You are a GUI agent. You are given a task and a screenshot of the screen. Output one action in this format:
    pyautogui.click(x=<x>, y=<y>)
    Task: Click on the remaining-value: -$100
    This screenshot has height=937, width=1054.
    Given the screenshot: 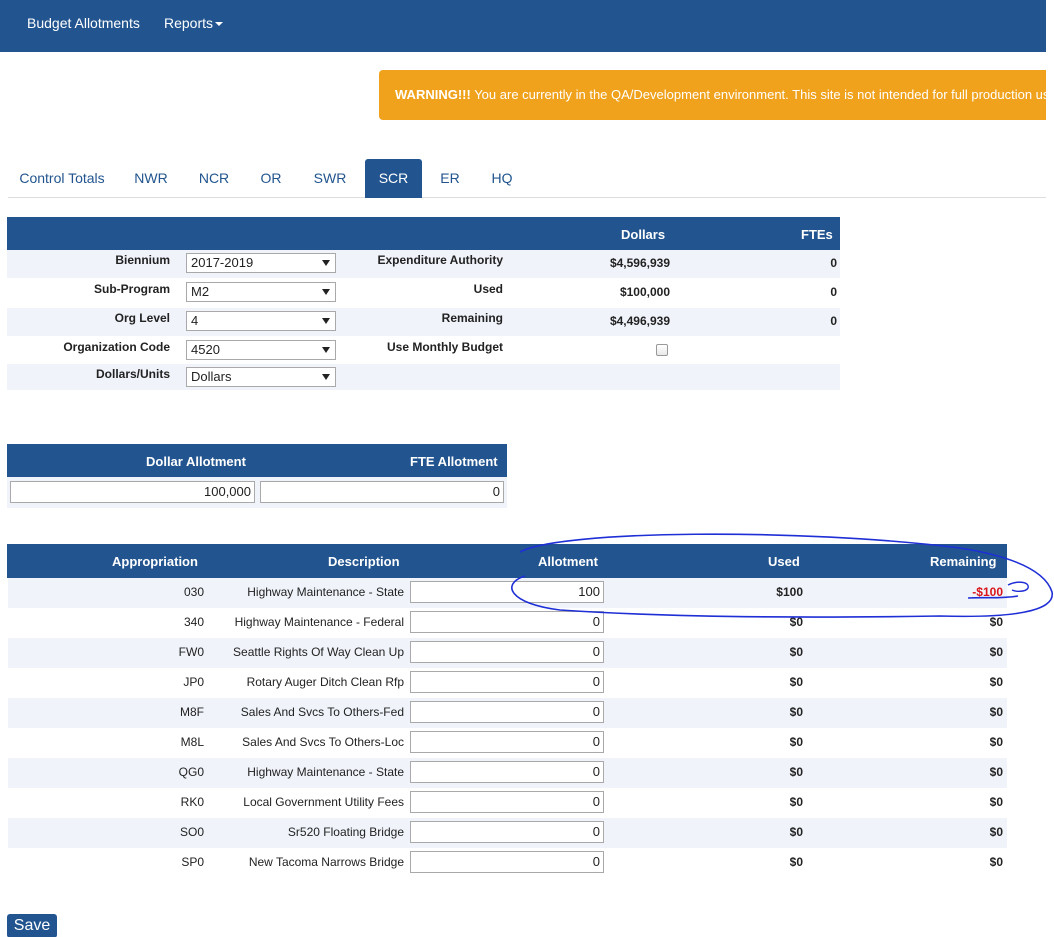 What is the action you would take?
    pyautogui.click(x=987, y=592)
    